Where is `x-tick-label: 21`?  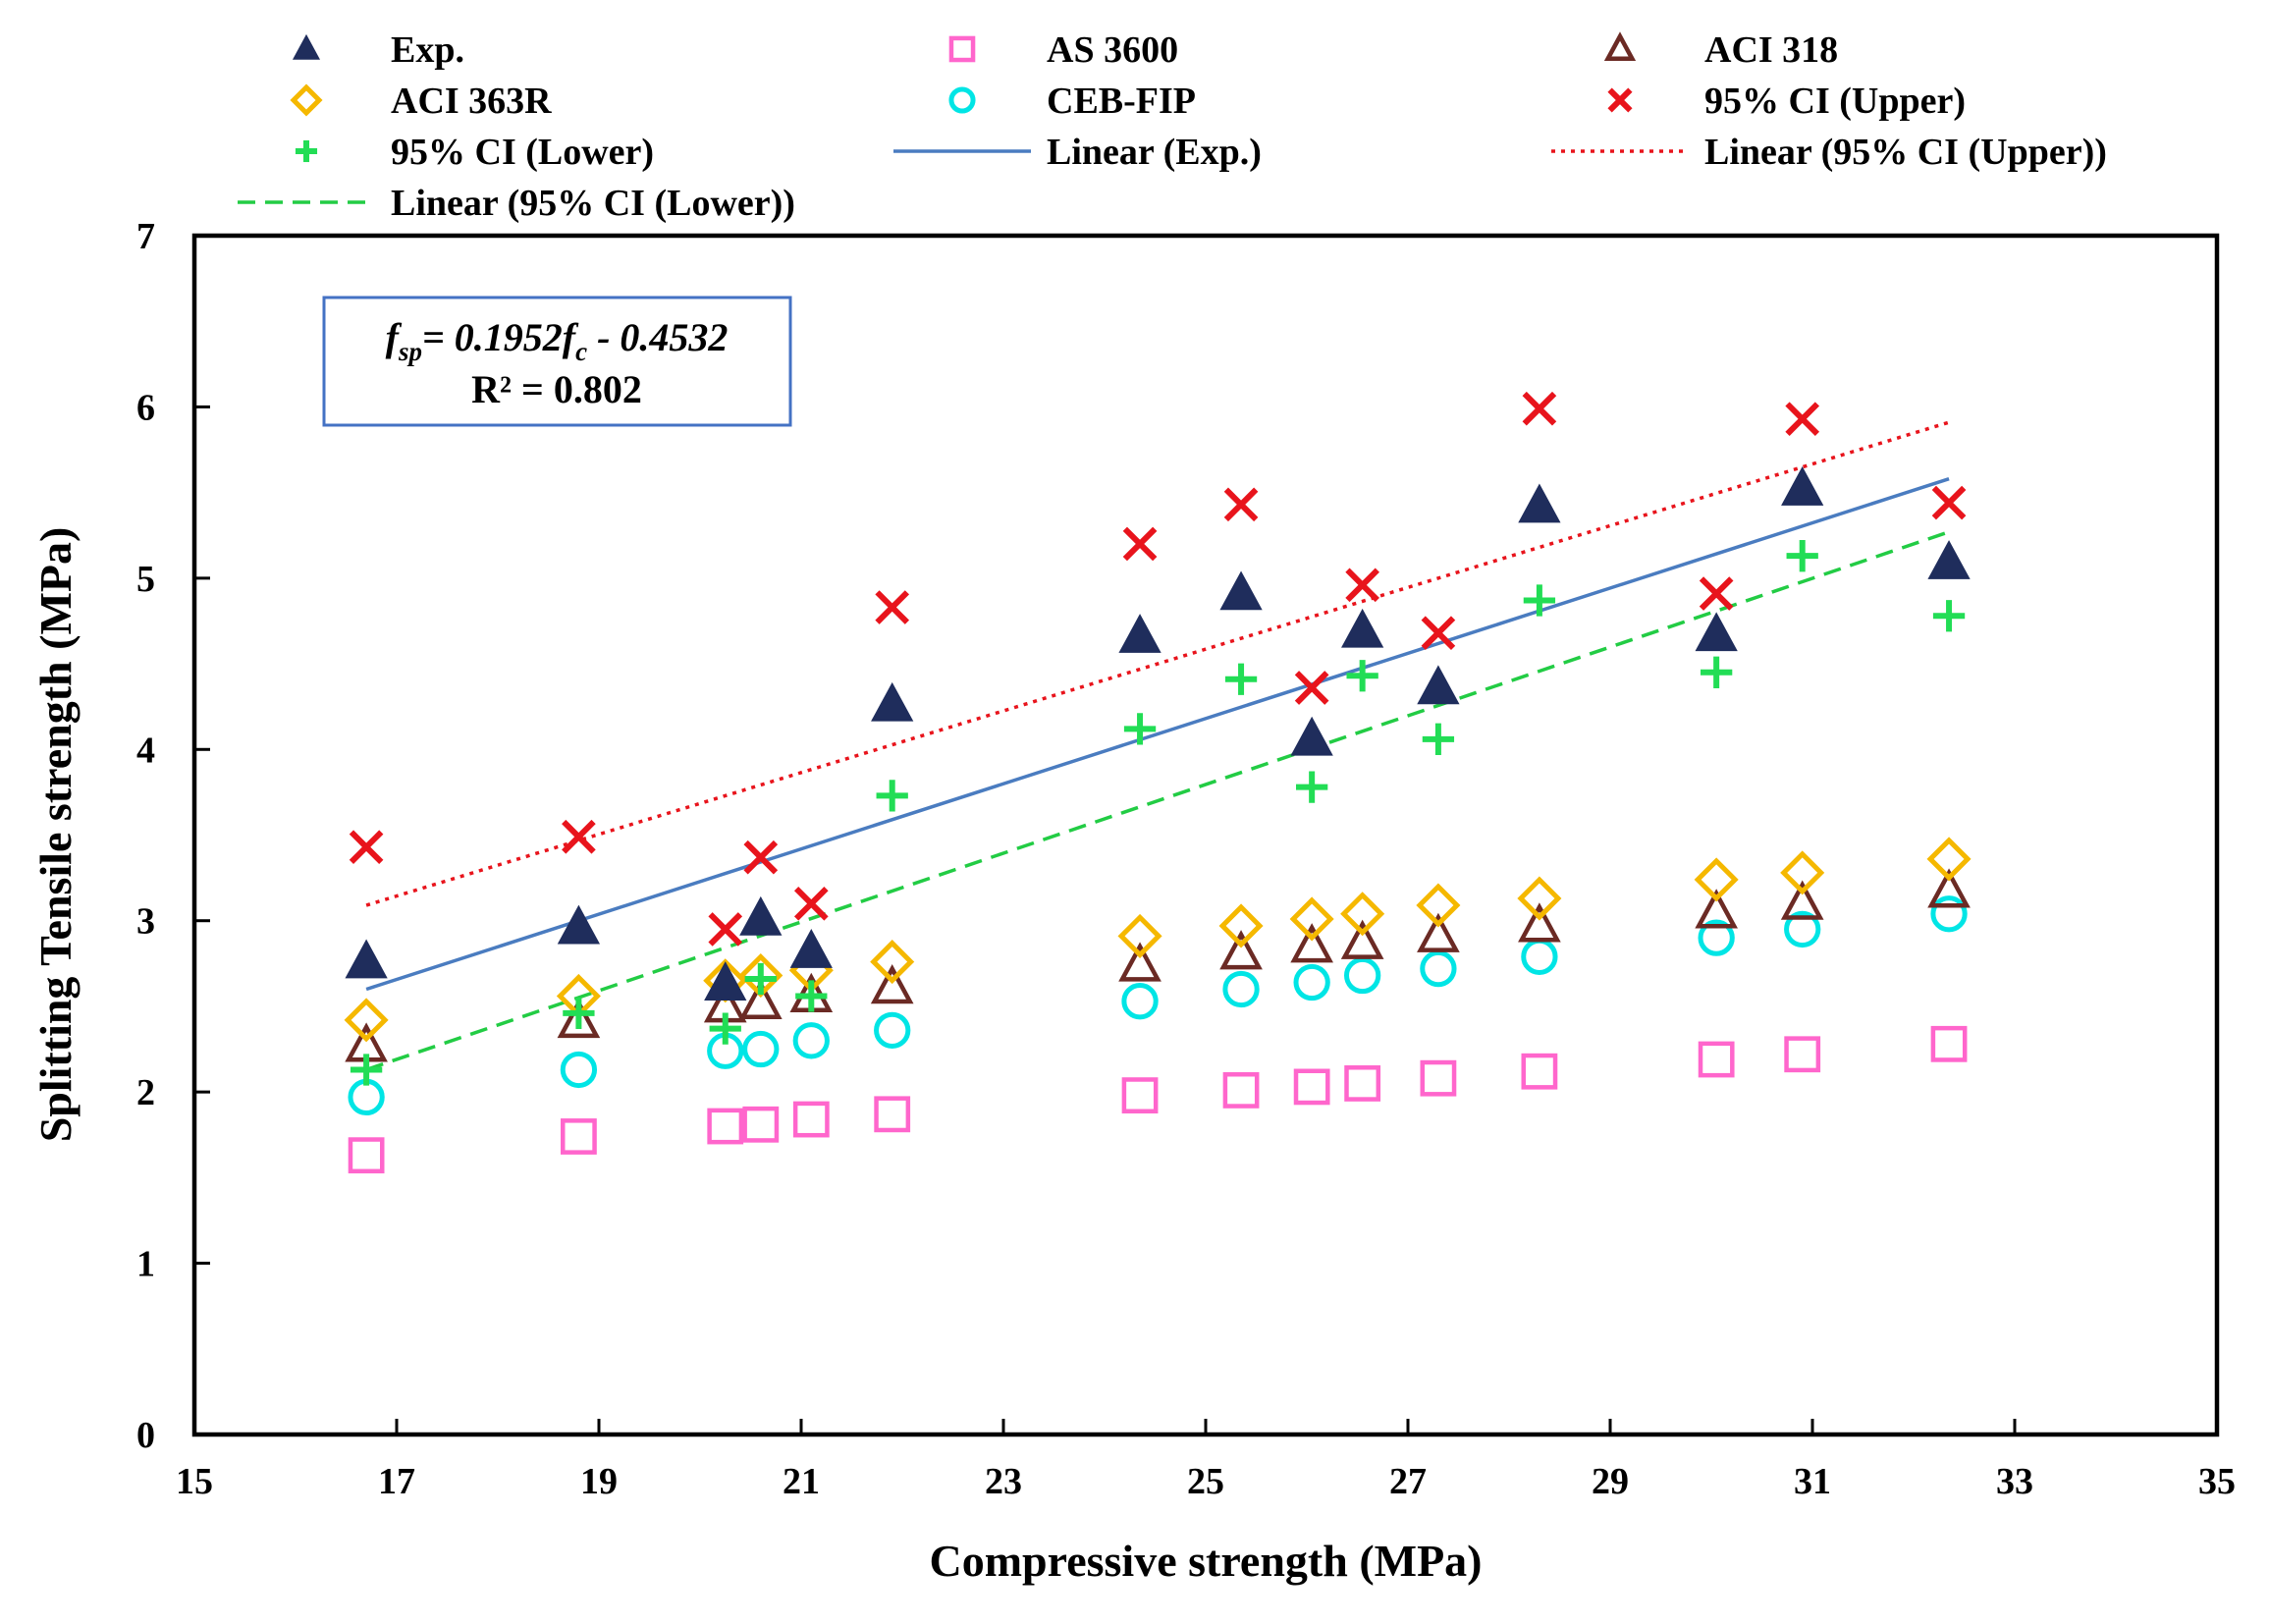
x-tick-label: 21 is located at coordinates (801, 1481).